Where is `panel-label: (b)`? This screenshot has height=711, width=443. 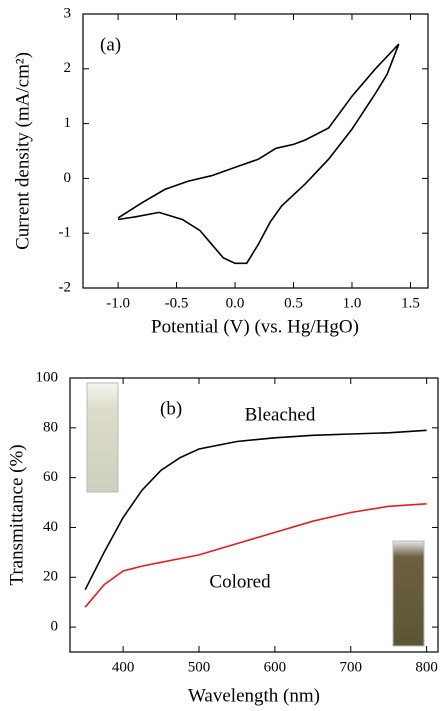
panel-label: (b) is located at coordinates (171, 408).